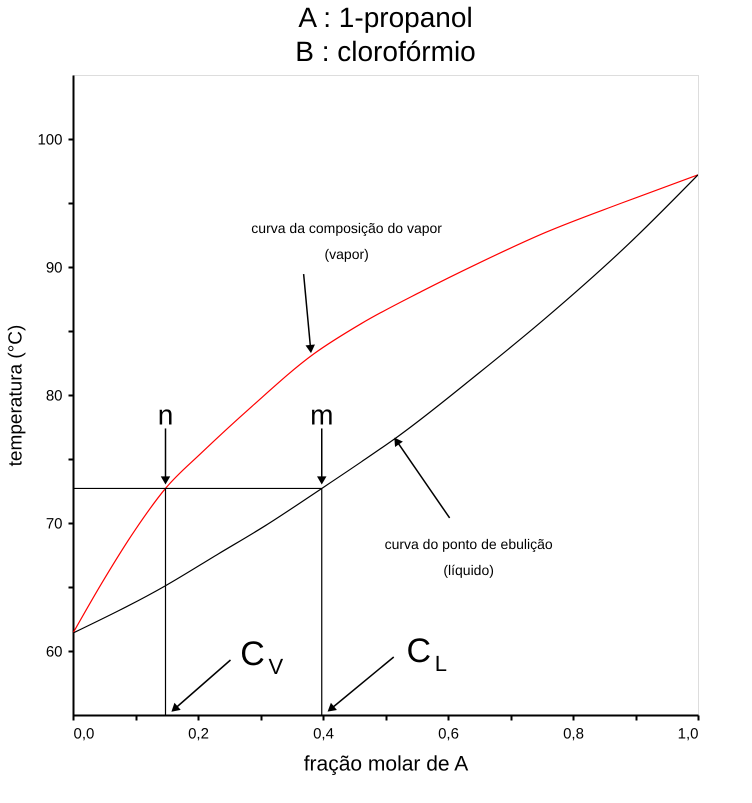 Image resolution: width=752 pixels, height=803 pixels. What do you see at coordinates (323, 734) in the screenshot?
I see `x-tick-label: 0,4` at bounding box center [323, 734].